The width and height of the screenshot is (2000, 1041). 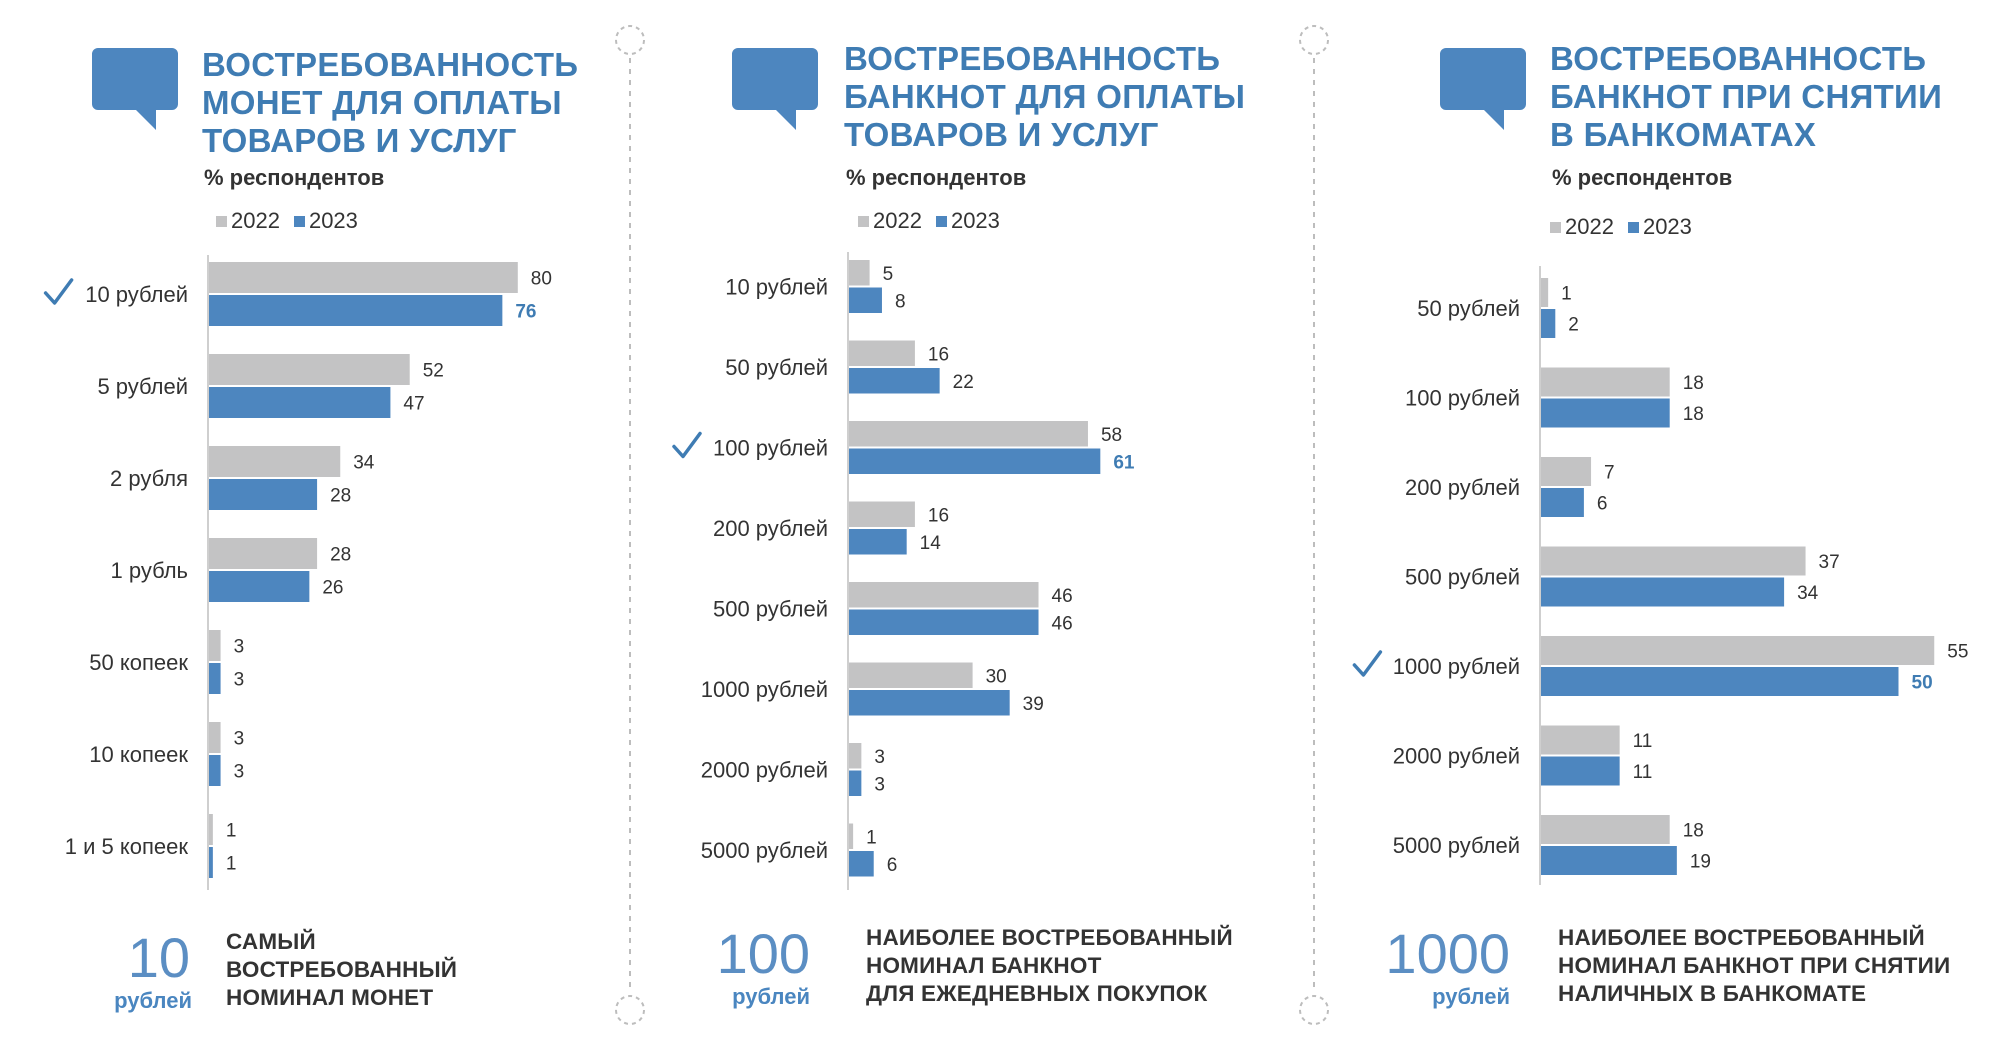 I want to click on category-label: 10 рублей, so click(x=136, y=294).